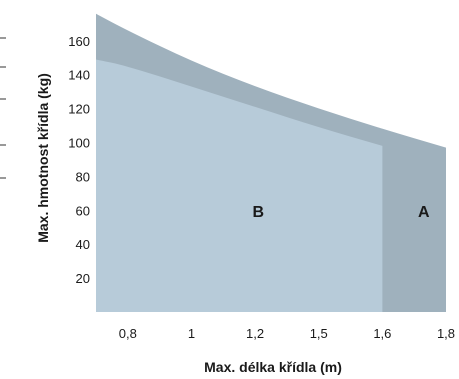 This screenshot has height=379, width=459. Describe the element at coordinates (3, 108) in the screenshot. I see `left-edge-marks` at that location.